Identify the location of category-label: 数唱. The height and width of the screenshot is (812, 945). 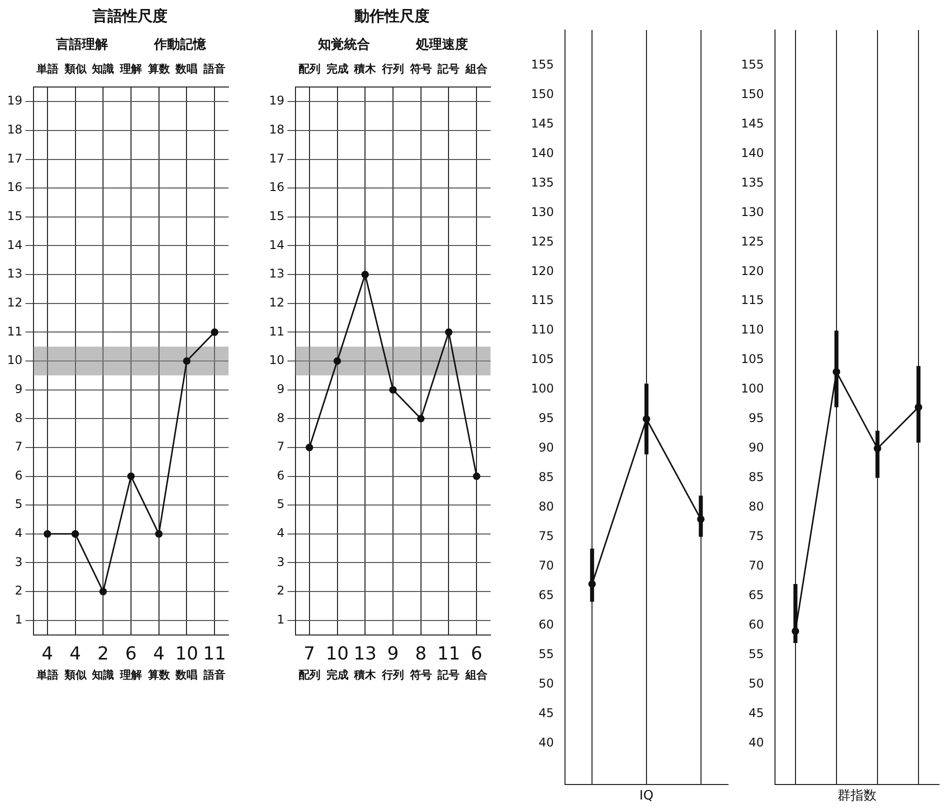
(187, 675).